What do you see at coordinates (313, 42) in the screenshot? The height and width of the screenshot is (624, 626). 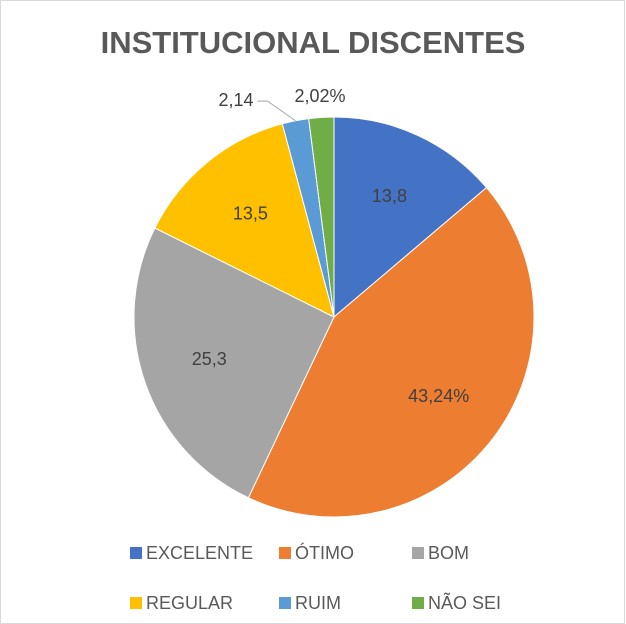 I see `chart-title: INSTITUCIONAL DISCENTES` at bounding box center [313, 42].